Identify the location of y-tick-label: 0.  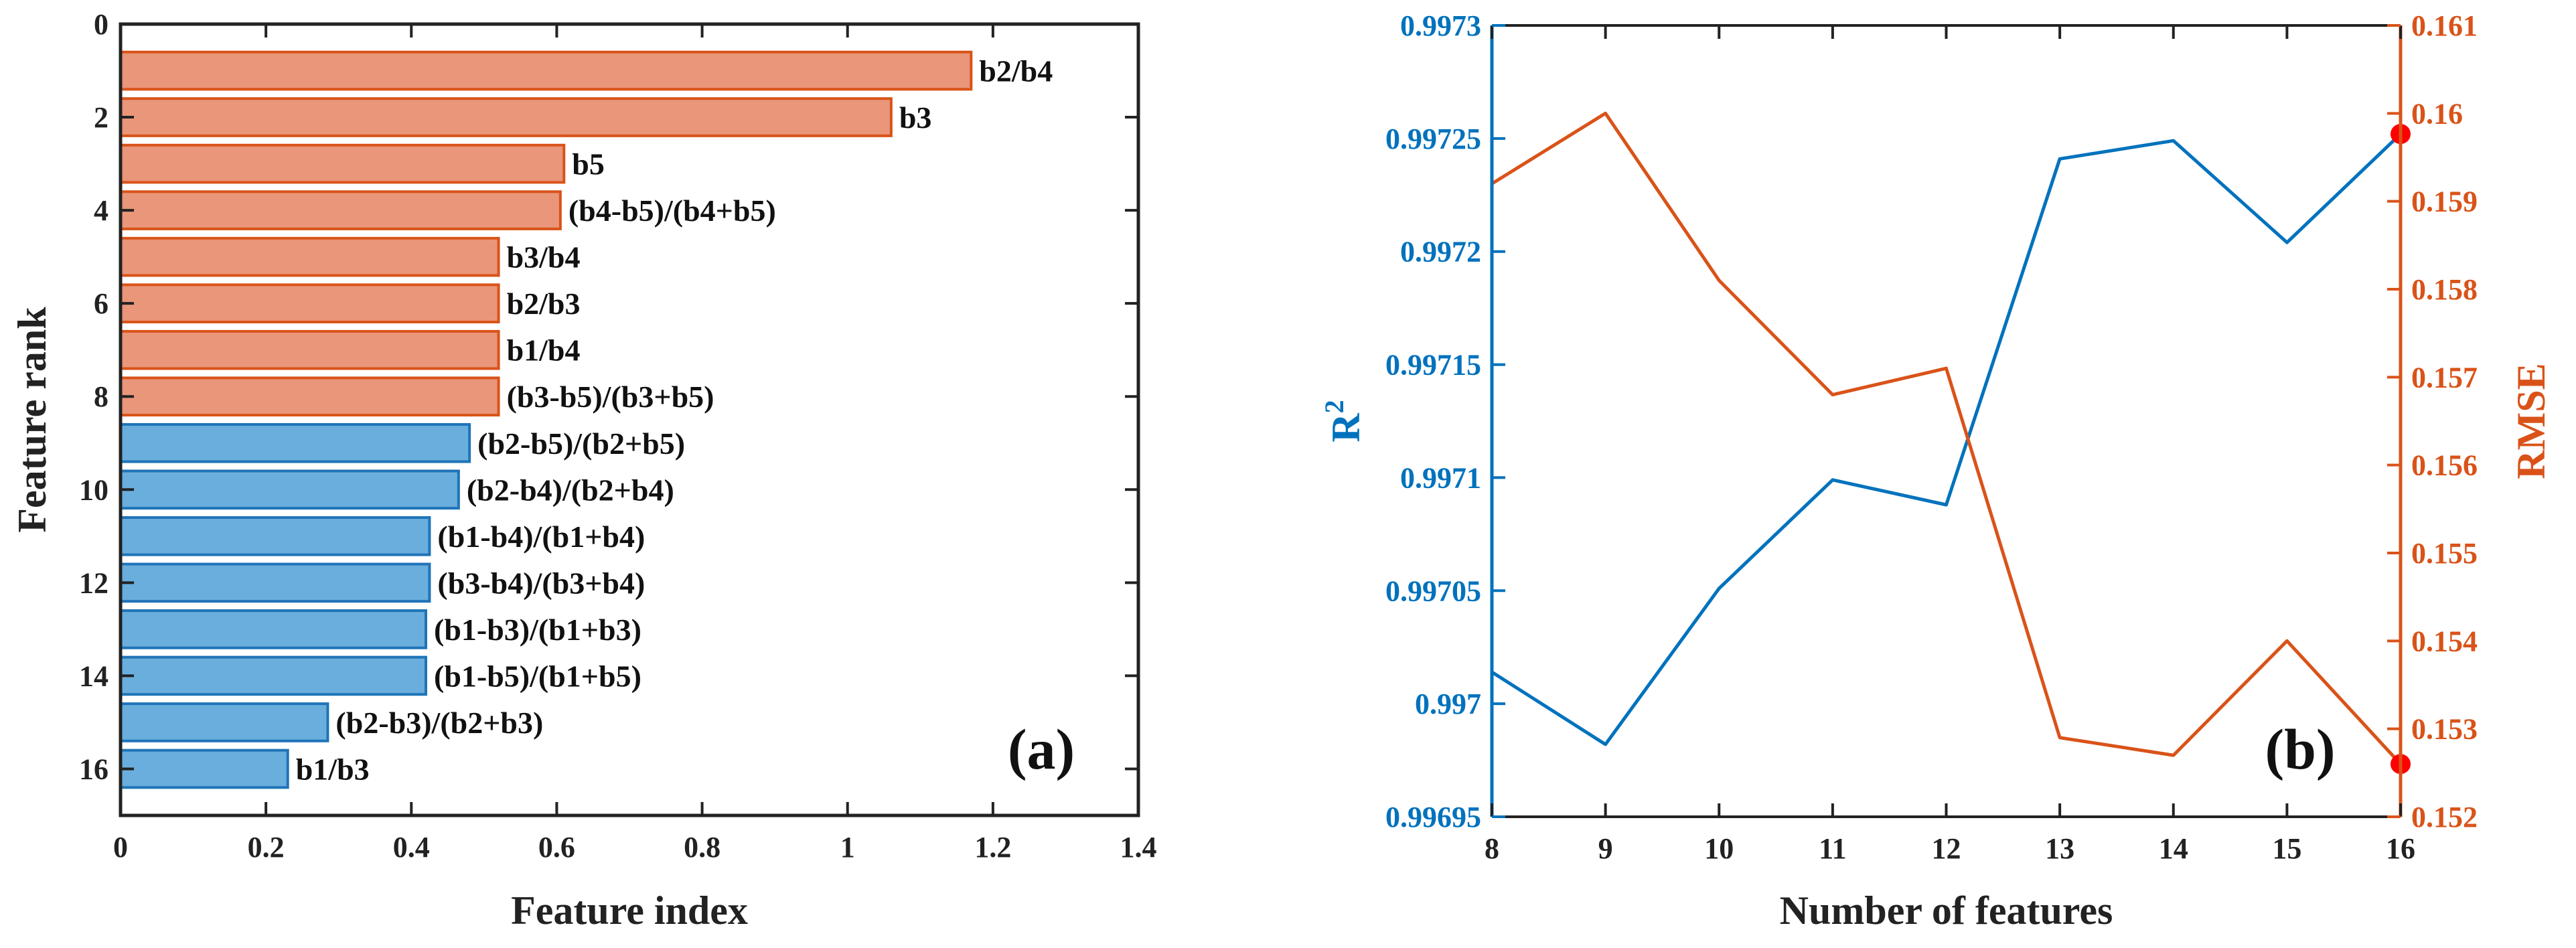
(101, 24).